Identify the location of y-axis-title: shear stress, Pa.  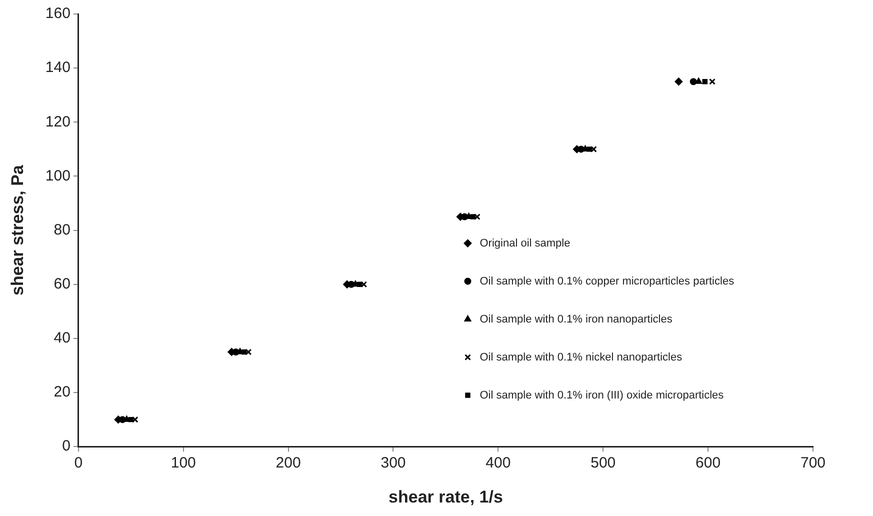
(17, 230).